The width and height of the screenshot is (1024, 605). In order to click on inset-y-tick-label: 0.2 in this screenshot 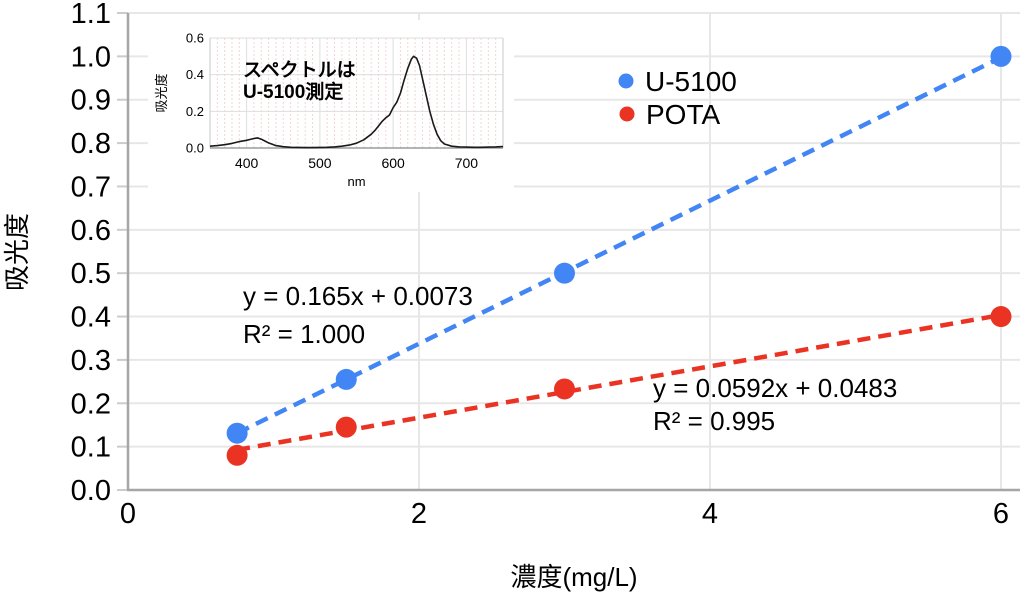, I will do `click(195, 111)`.